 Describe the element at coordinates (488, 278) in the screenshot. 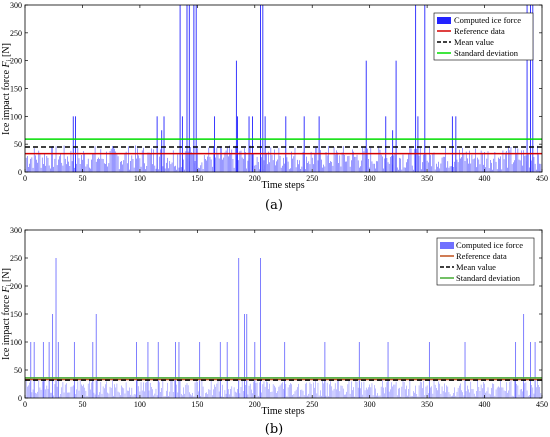

I see `legend-label-std-b: Standard deviation` at that location.